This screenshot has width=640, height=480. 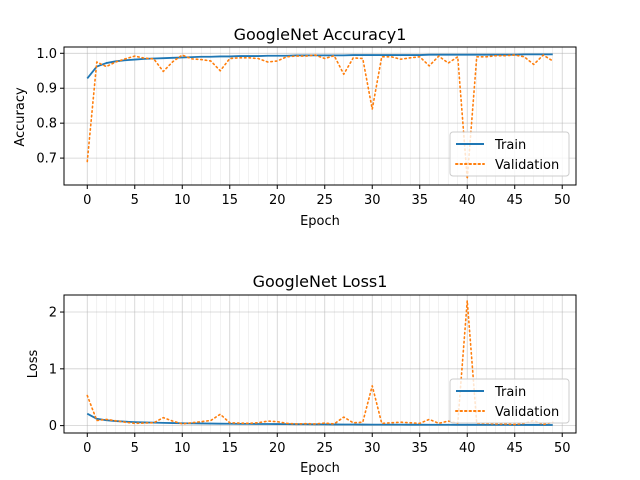 I want to click on y-axis-label: Loss, so click(x=33, y=364).